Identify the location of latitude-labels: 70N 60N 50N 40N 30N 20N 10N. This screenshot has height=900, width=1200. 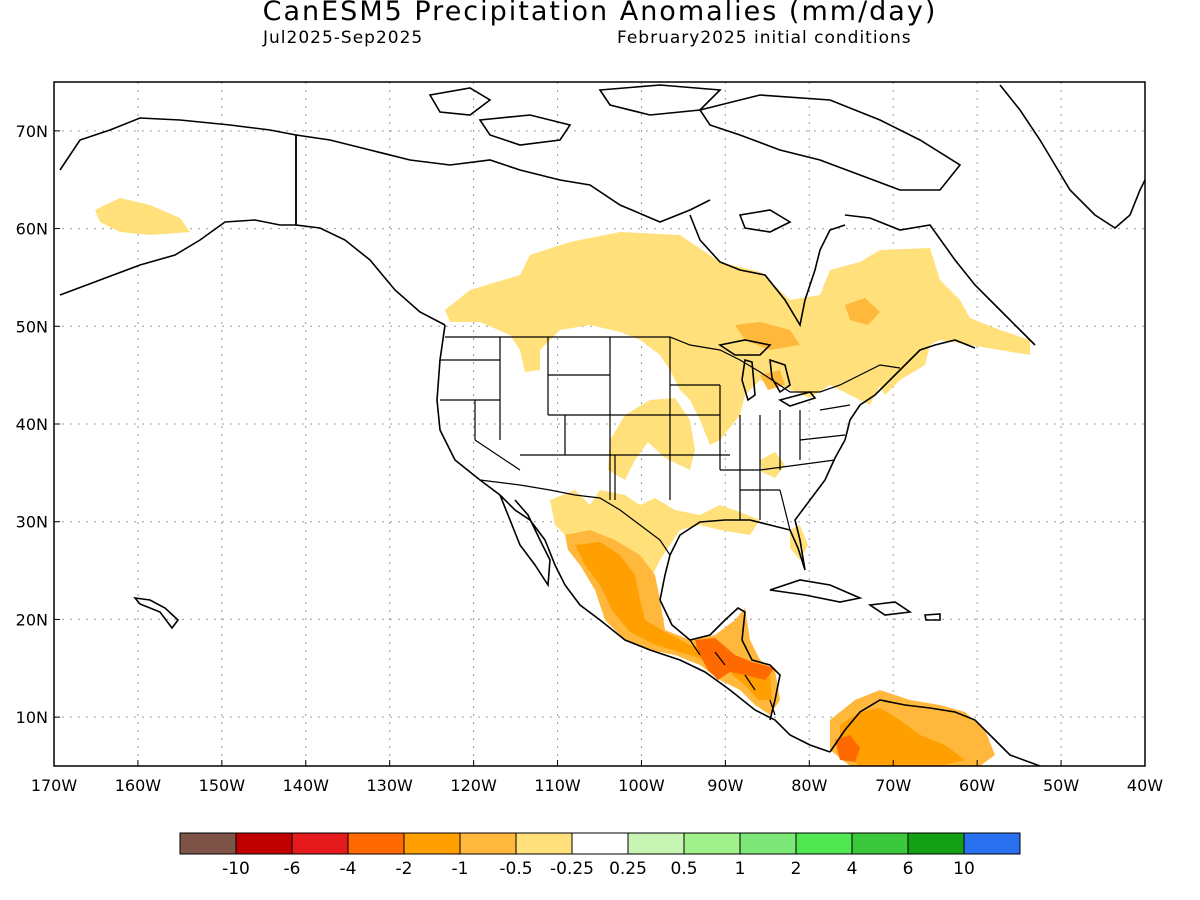
(38, 424).